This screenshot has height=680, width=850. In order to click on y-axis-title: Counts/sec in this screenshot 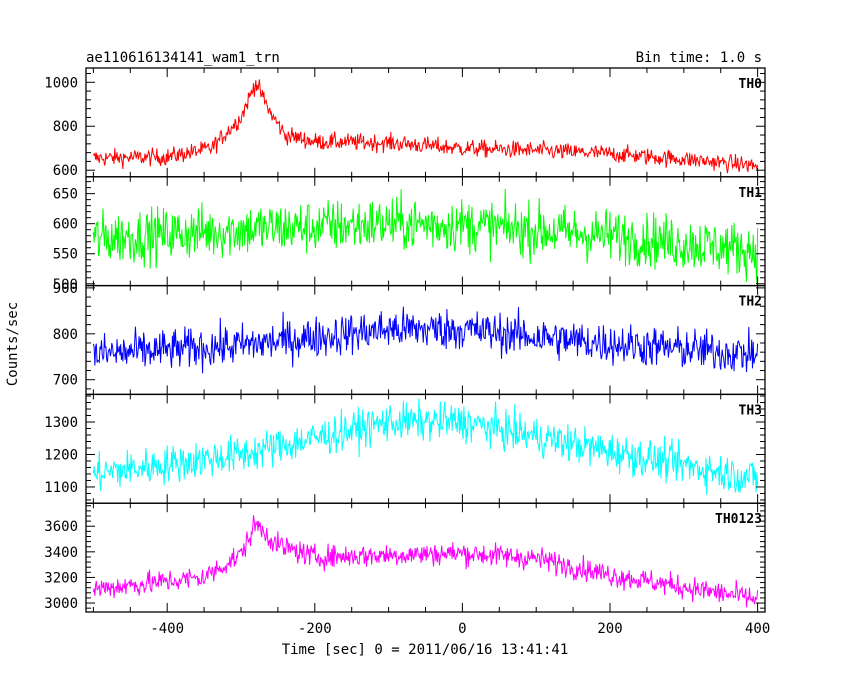, I will do `click(13, 344)`.